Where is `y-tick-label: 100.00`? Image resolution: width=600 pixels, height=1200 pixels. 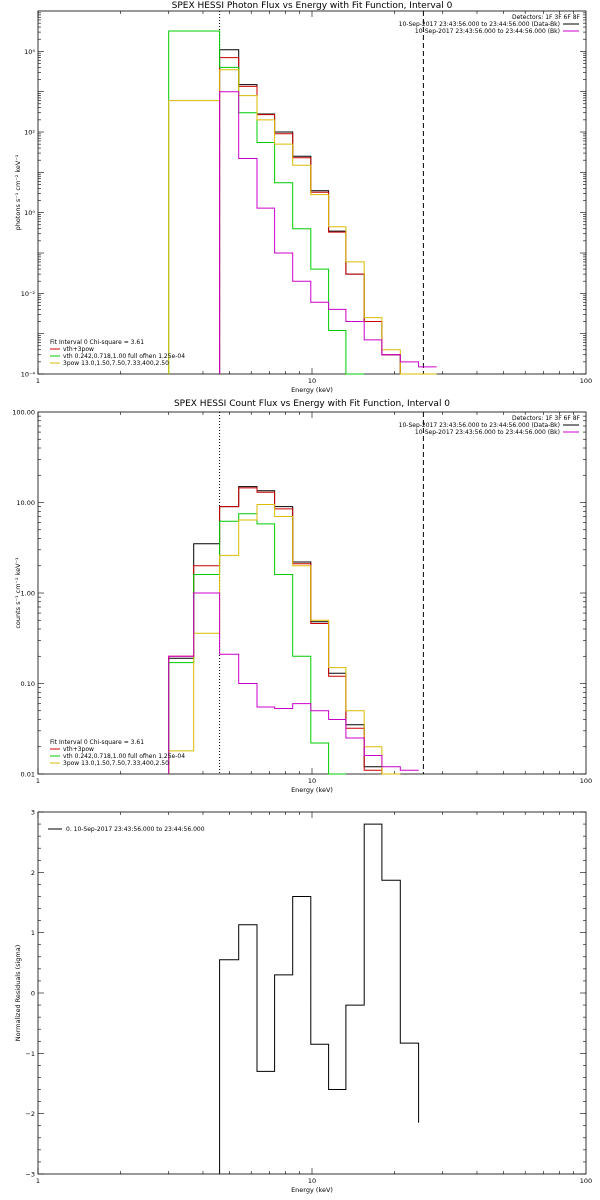 y-tick-label: 100.00 is located at coordinates (23, 413).